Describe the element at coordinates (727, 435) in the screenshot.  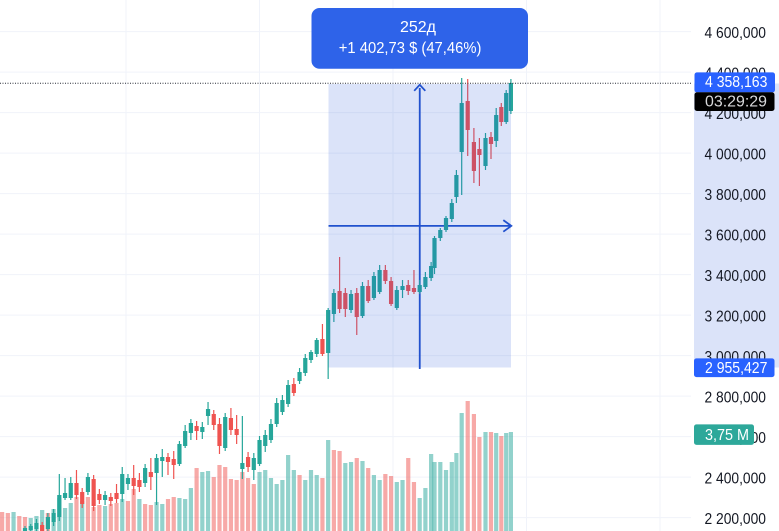
I see `svg-text: 3,75 M` at that location.